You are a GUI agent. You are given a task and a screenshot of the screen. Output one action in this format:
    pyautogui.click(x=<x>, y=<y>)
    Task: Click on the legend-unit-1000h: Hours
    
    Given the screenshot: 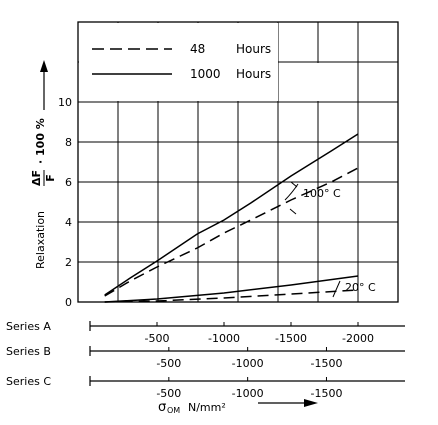 What is the action you would take?
    pyautogui.click(x=253, y=74)
    